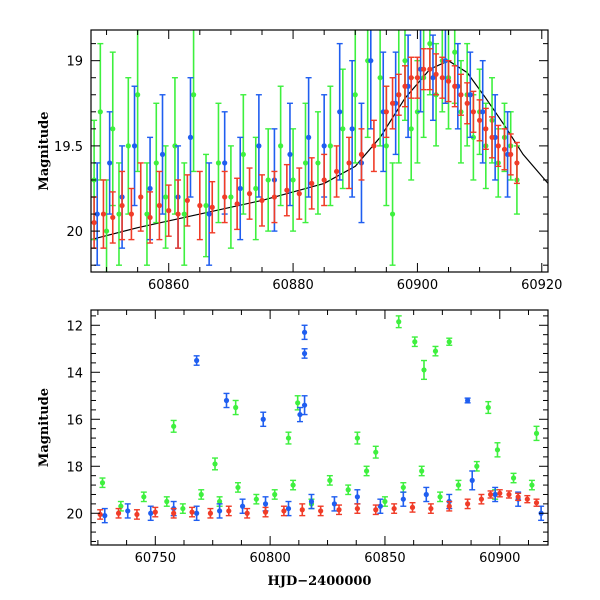 The image size is (600, 600). What do you see at coordinates (74, 326) in the screenshot?
I see `y-tick-label: 12` at bounding box center [74, 326].